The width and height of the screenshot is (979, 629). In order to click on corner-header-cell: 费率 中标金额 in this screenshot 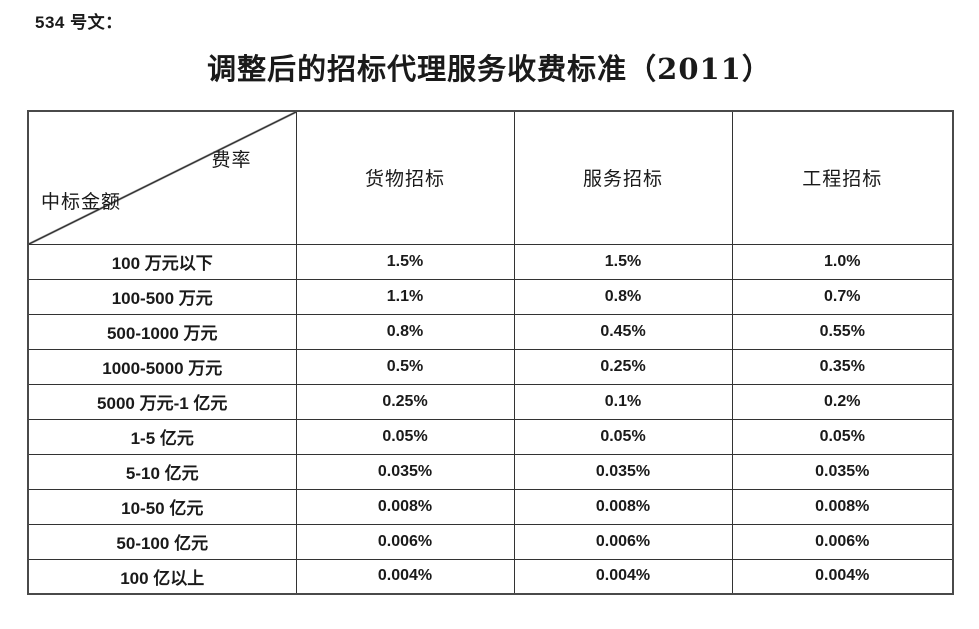, I will do `click(162, 177)`.